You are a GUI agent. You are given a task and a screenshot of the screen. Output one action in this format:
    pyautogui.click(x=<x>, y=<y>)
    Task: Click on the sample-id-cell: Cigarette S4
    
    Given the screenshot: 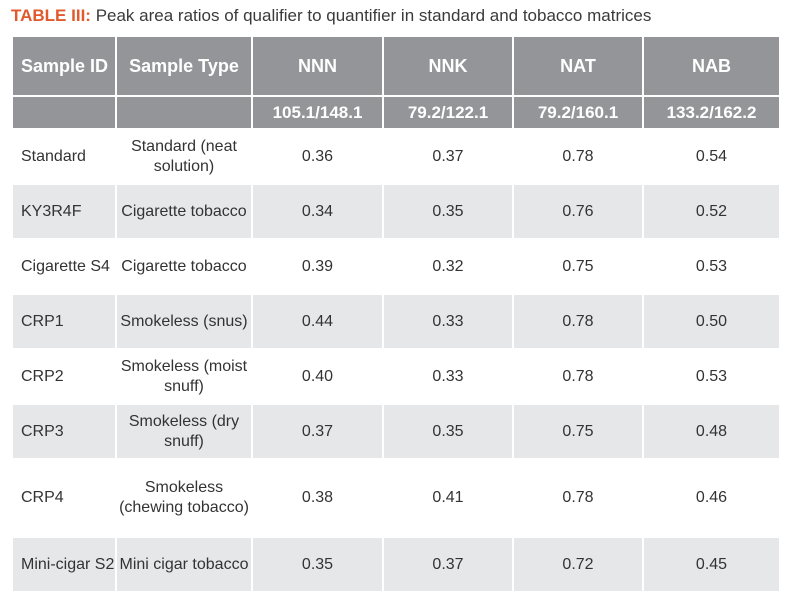 What is the action you would take?
    pyautogui.click(x=64, y=266)
    